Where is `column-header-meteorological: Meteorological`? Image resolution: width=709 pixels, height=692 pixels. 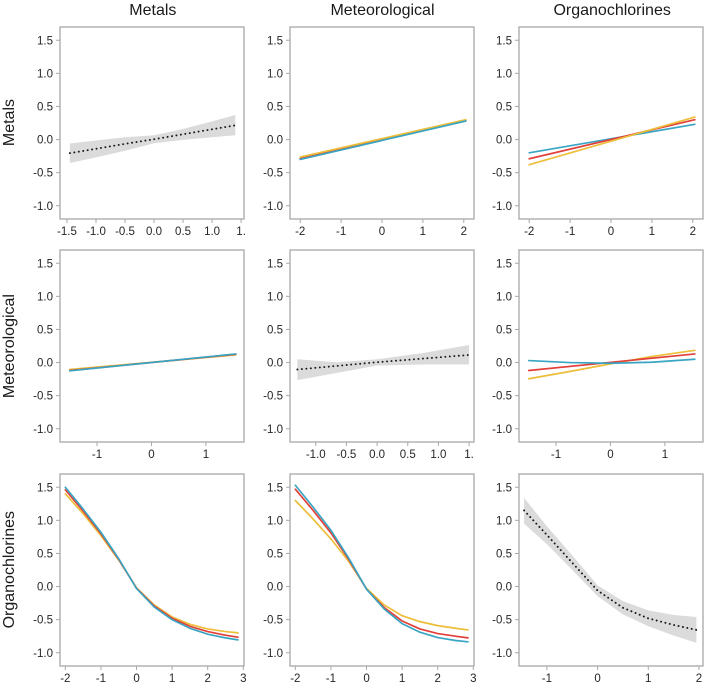 column-header-meteorological: Meteorological is located at coordinates (382, 10).